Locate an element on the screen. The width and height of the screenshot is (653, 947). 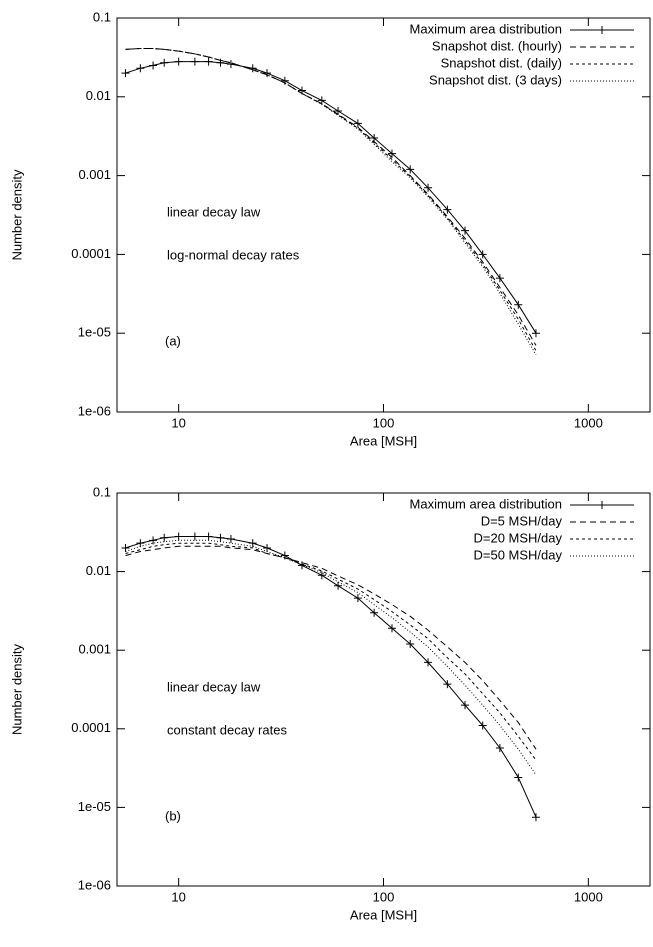
legend-label: D=20 MSH/day is located at coordinates (517, 537).